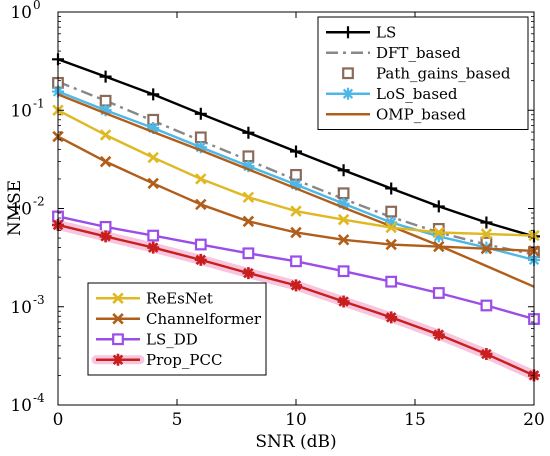 The height and width of the screenshot is (456, 550). I want to click on legend-entry: LoS_based, so click(392, 94).